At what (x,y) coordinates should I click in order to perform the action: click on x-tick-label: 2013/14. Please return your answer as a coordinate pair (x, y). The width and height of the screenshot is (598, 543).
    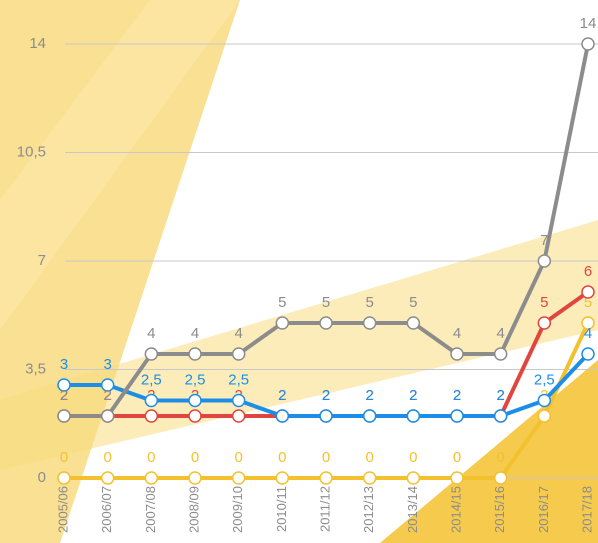
    Looking at the image, I should click on (412, 509).